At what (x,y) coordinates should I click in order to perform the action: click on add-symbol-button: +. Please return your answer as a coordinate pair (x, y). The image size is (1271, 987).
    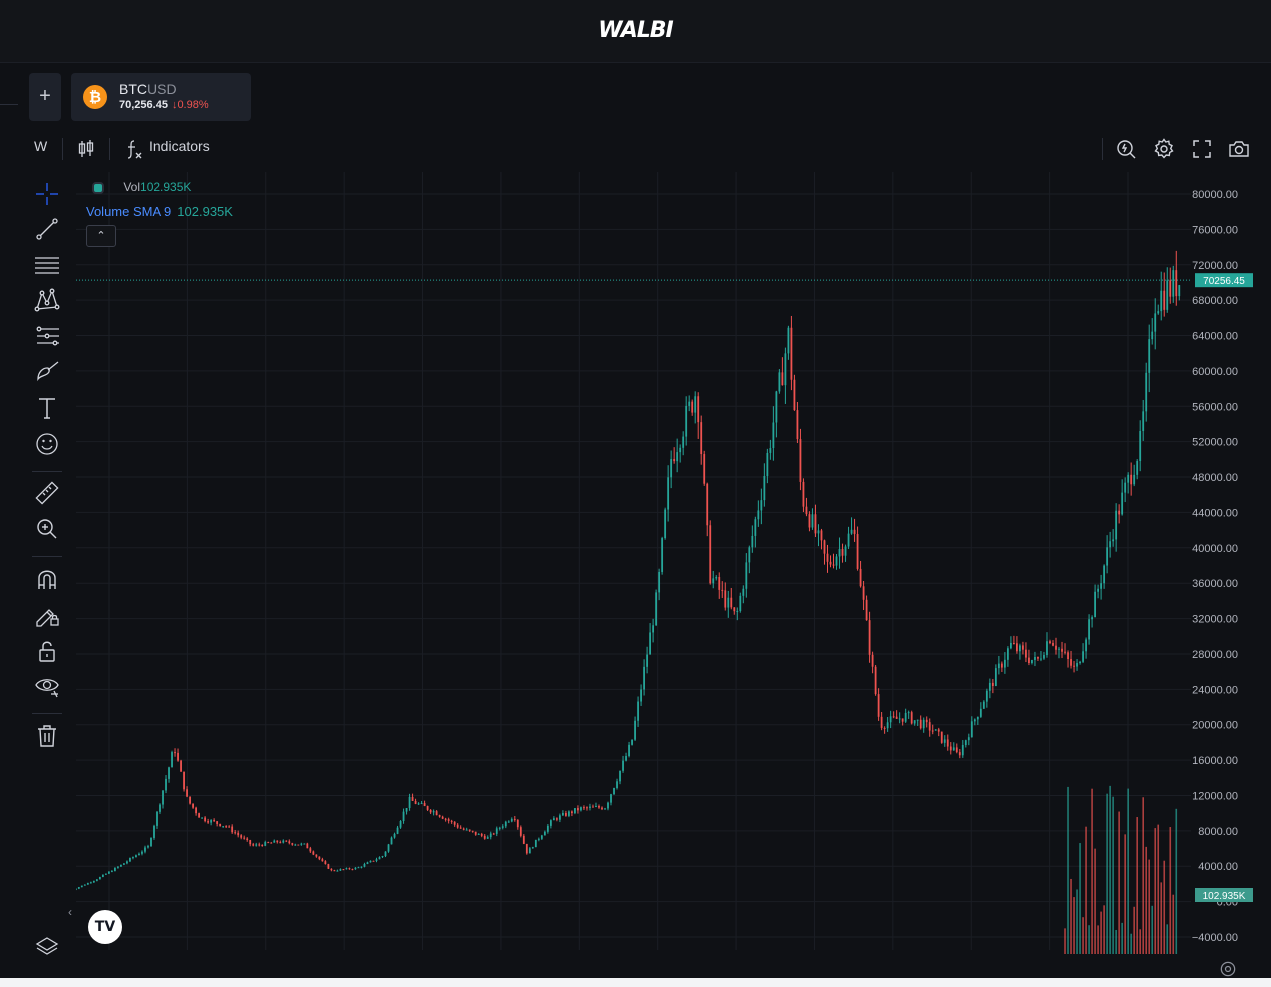
    Looking at the image, I should click on (45, 97).